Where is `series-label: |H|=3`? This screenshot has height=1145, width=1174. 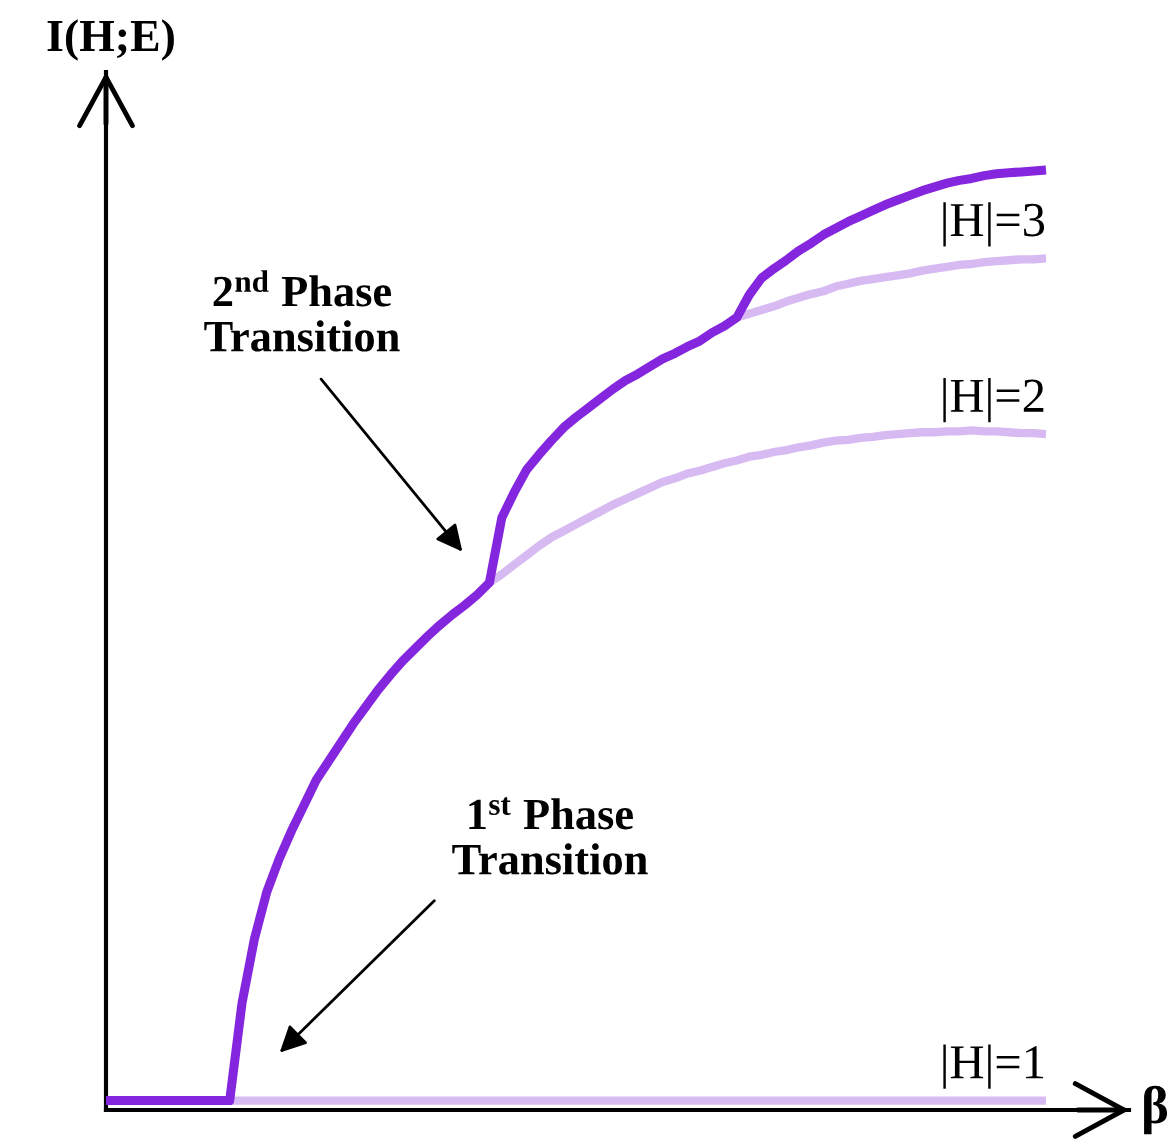
series-label: |H|=3 is located at coordinates (994, 224).